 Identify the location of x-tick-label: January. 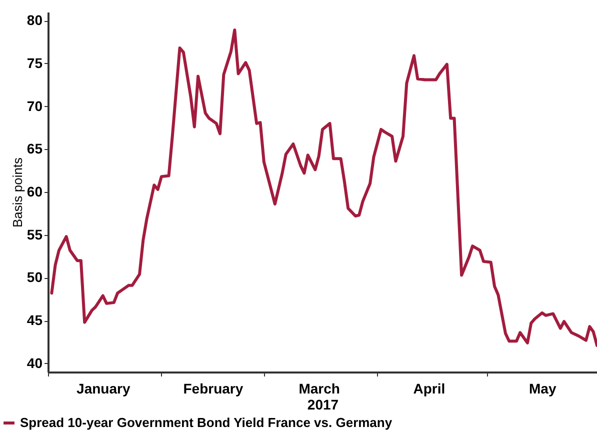
(103, 388).